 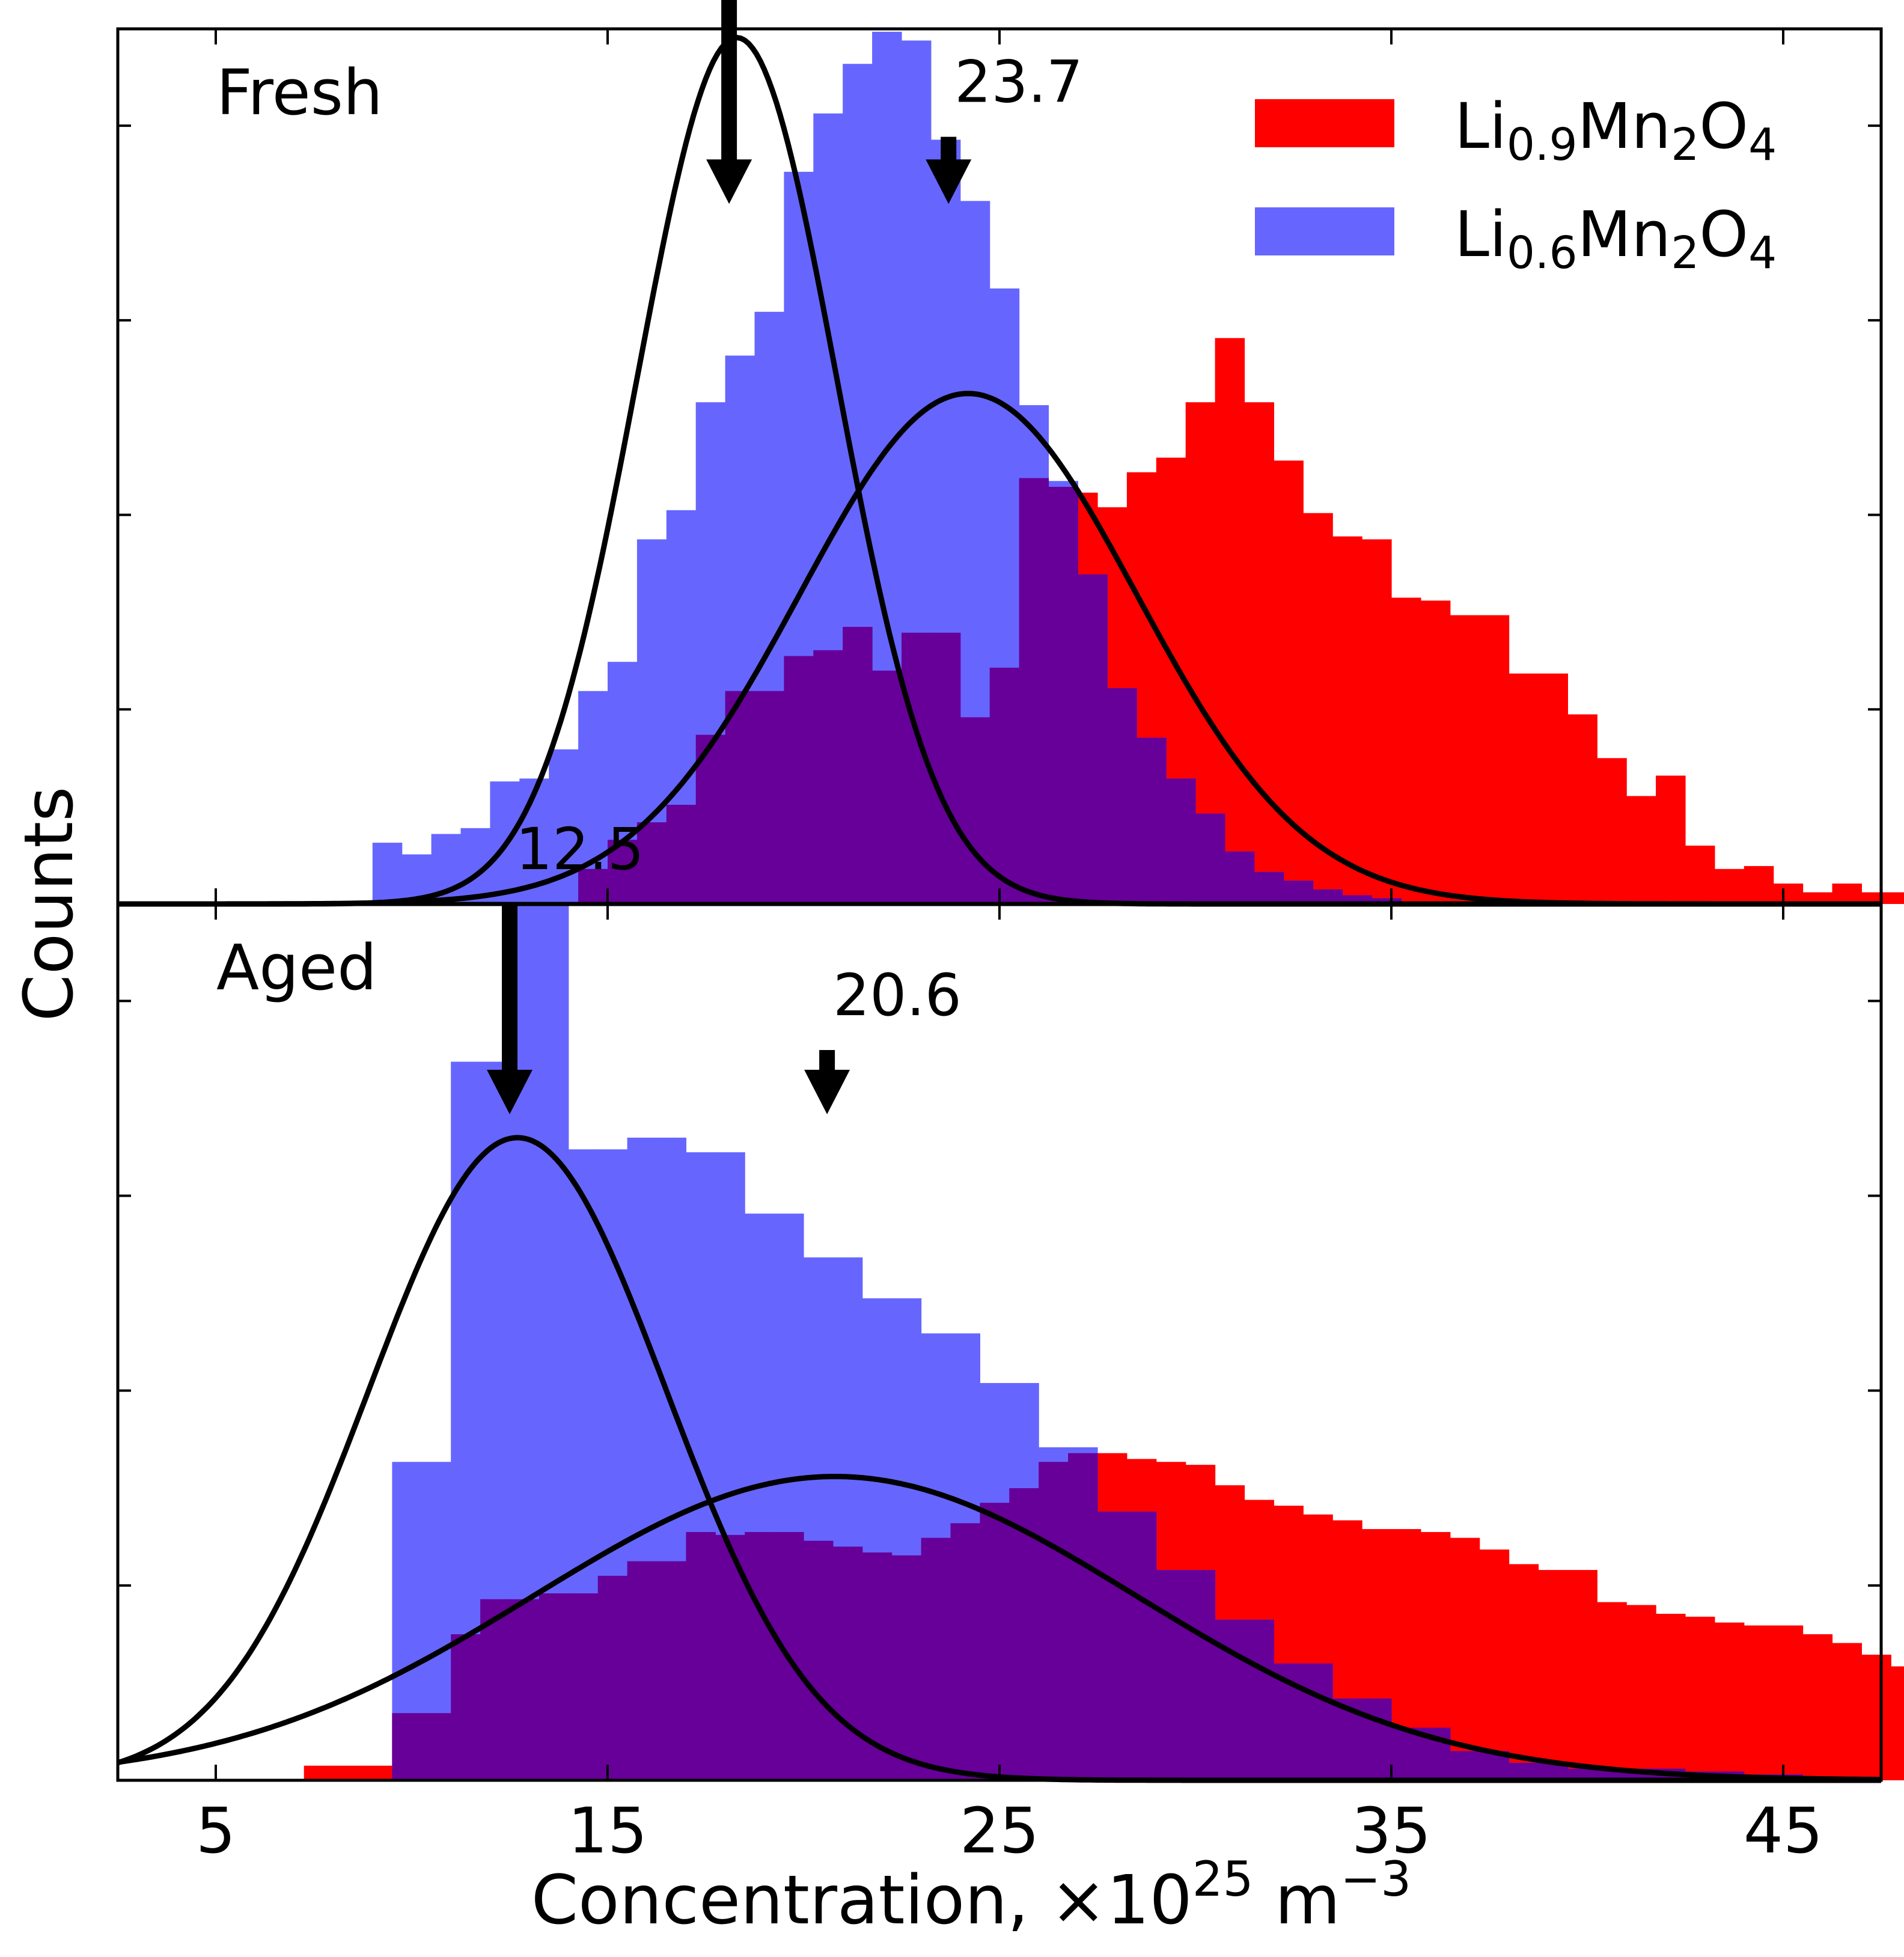 I want to click on x-tick-label-35: 35, so click(x=1392, y=1830).